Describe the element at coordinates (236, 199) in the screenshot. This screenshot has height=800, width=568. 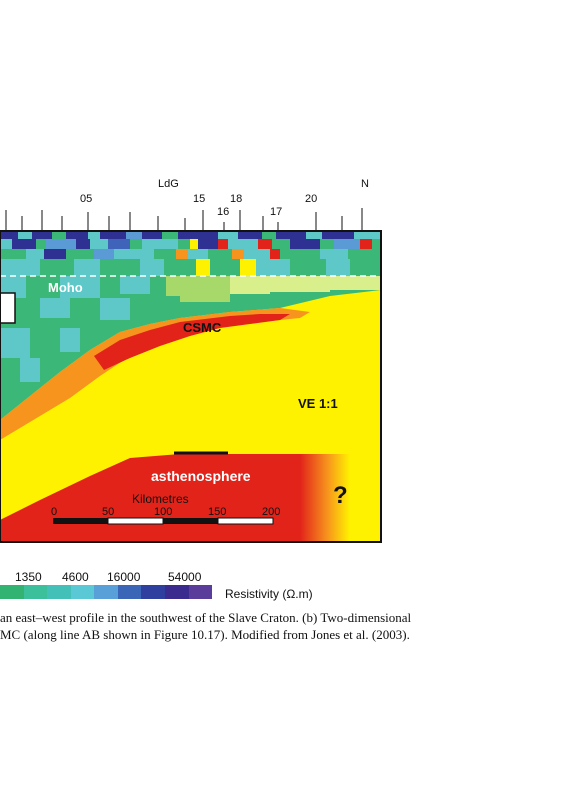
I see `station-label-18: 18` at that location.